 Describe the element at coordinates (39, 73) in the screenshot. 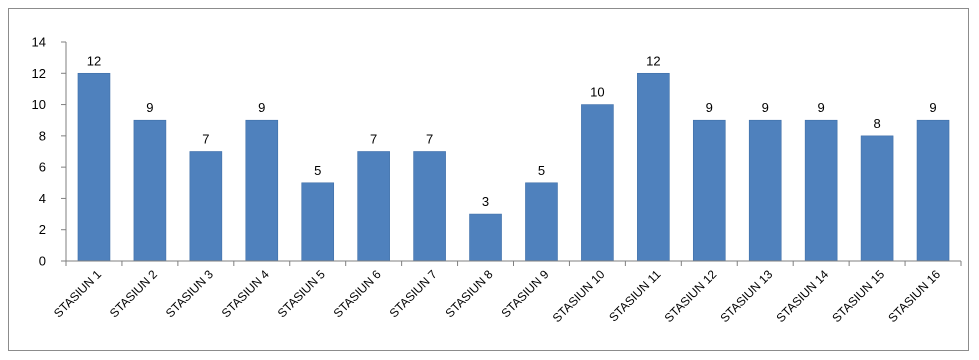

I see `y-tick-label: 12` at that location.